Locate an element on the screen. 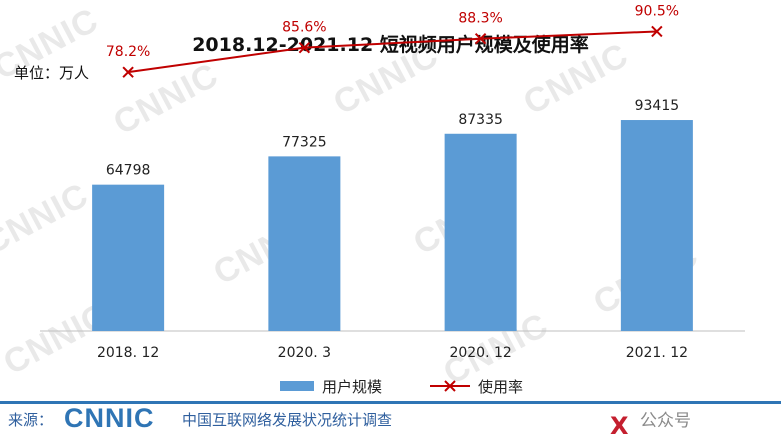 The height and width of the screenshot is (448, 781). rate-line is located at coordinates (392, 52).